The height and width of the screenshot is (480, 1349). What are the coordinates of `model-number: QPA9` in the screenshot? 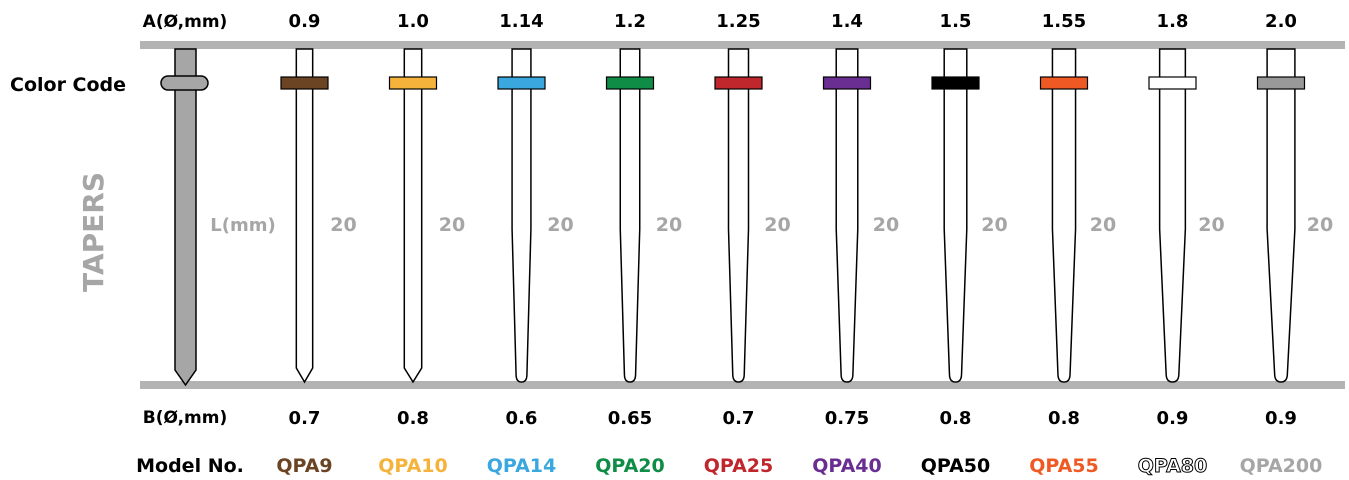 It's located at (304, 466).